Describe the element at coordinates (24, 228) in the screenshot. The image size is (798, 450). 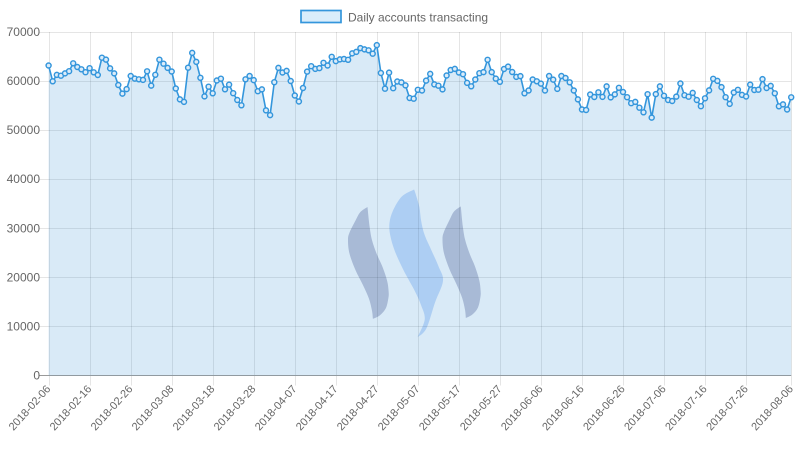
I see `svg-text: 30000` at that location.